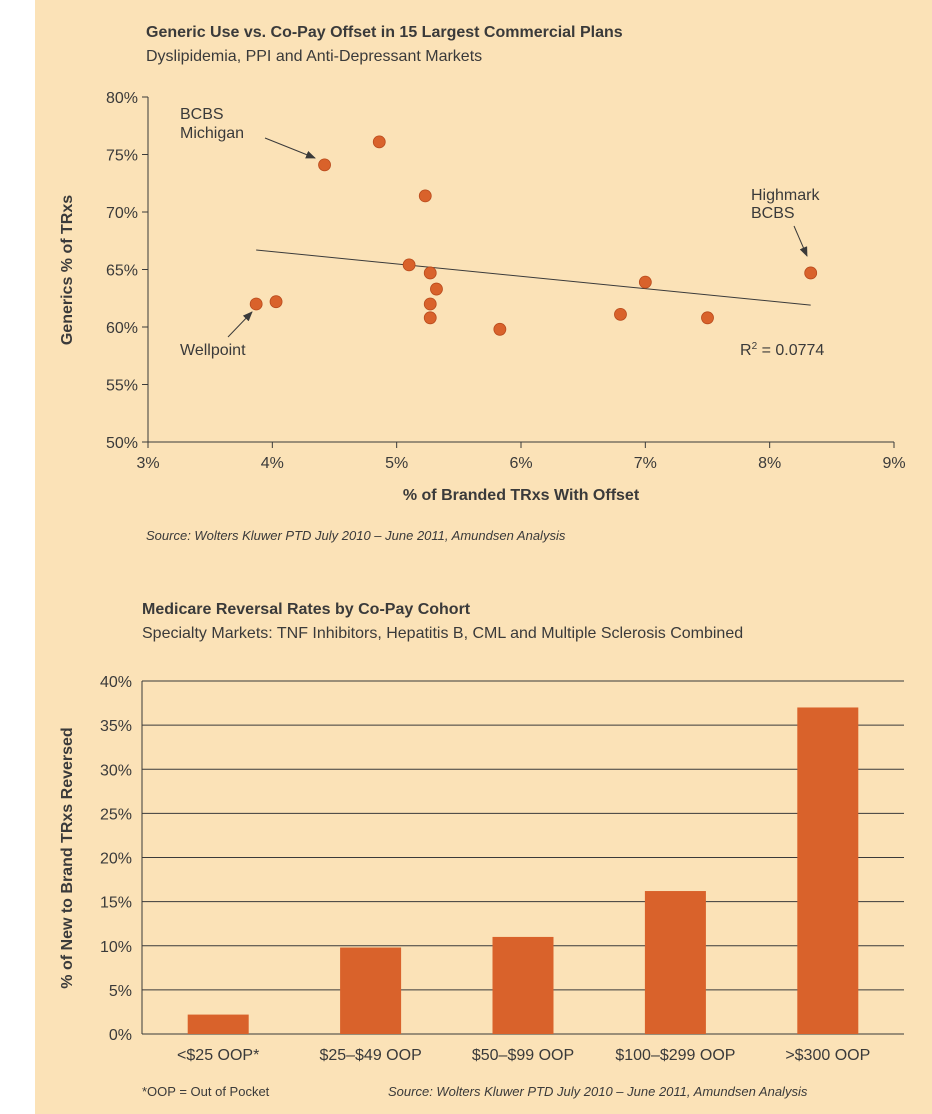 Image resolution: width=932 pixels, height=1114 pixels. I want to click on scatter-y-tick-label: 55%, so click(122, 386).